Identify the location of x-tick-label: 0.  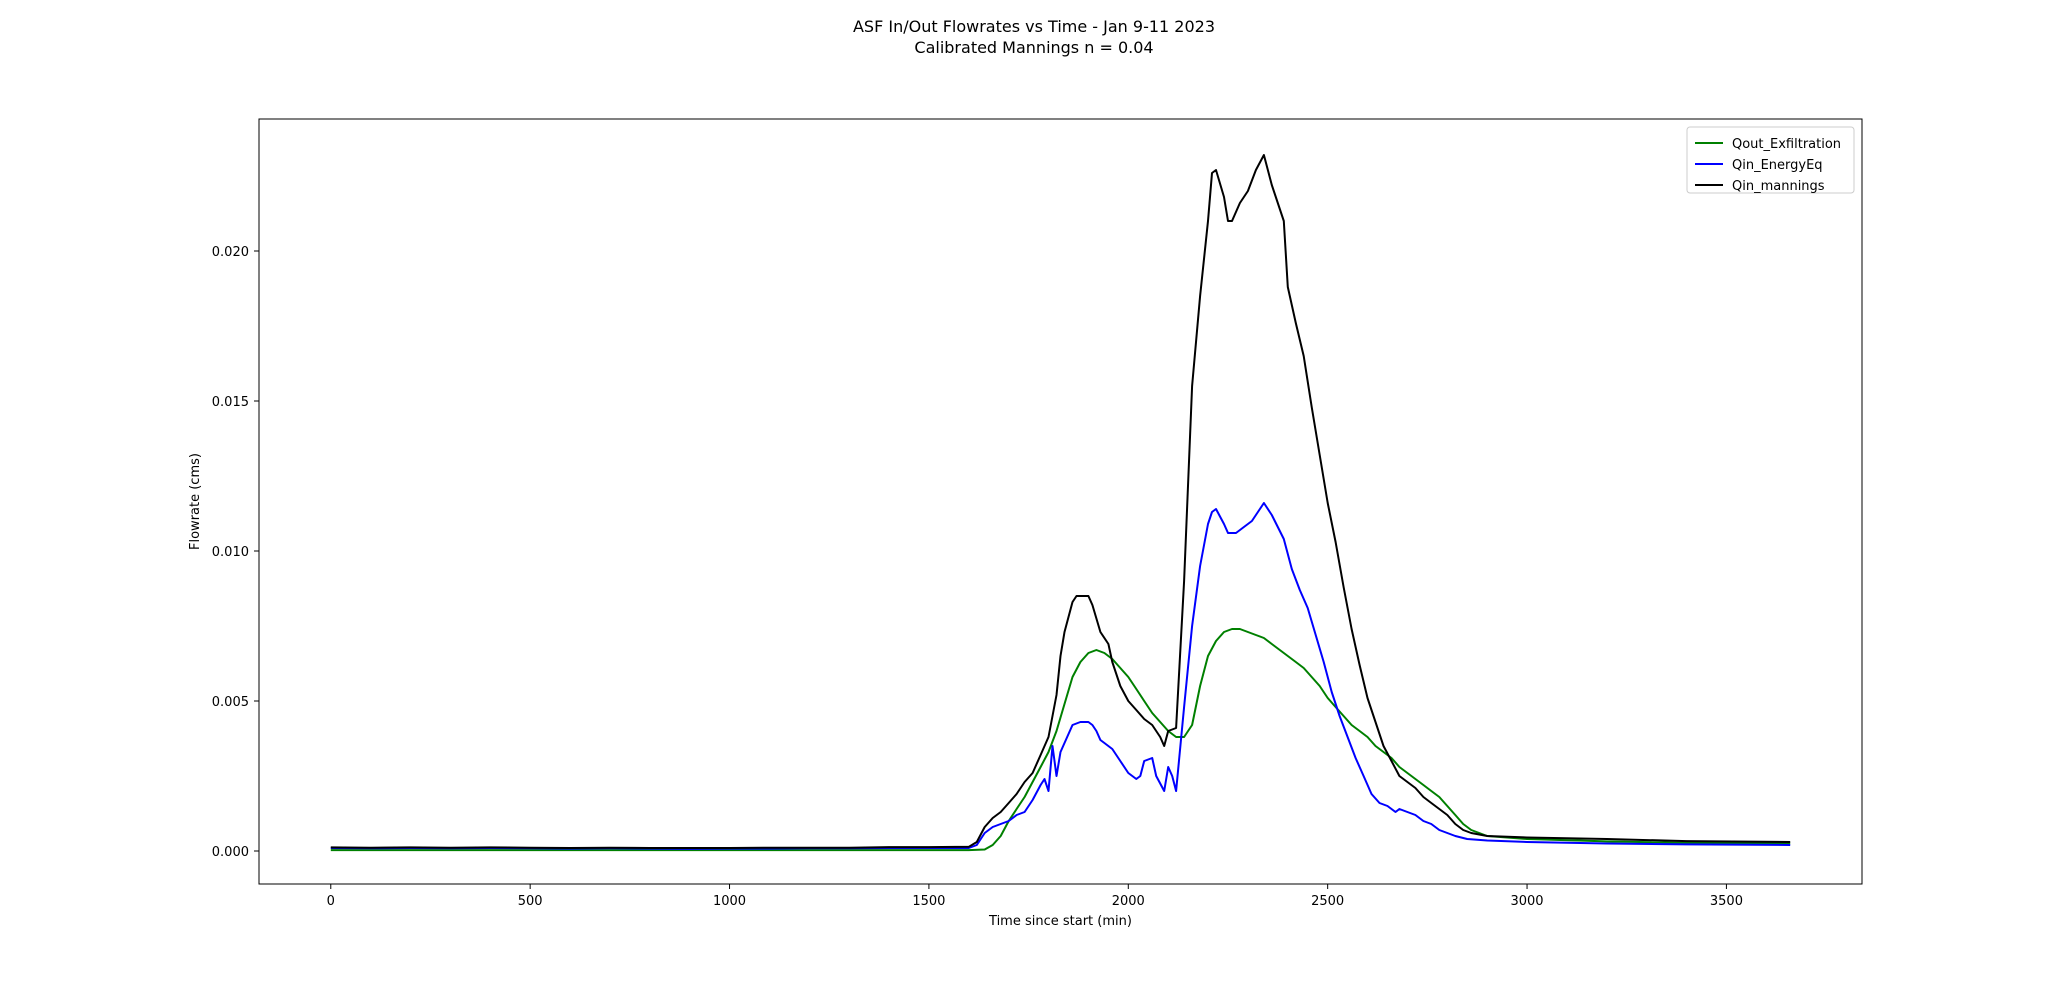
(331, 901).